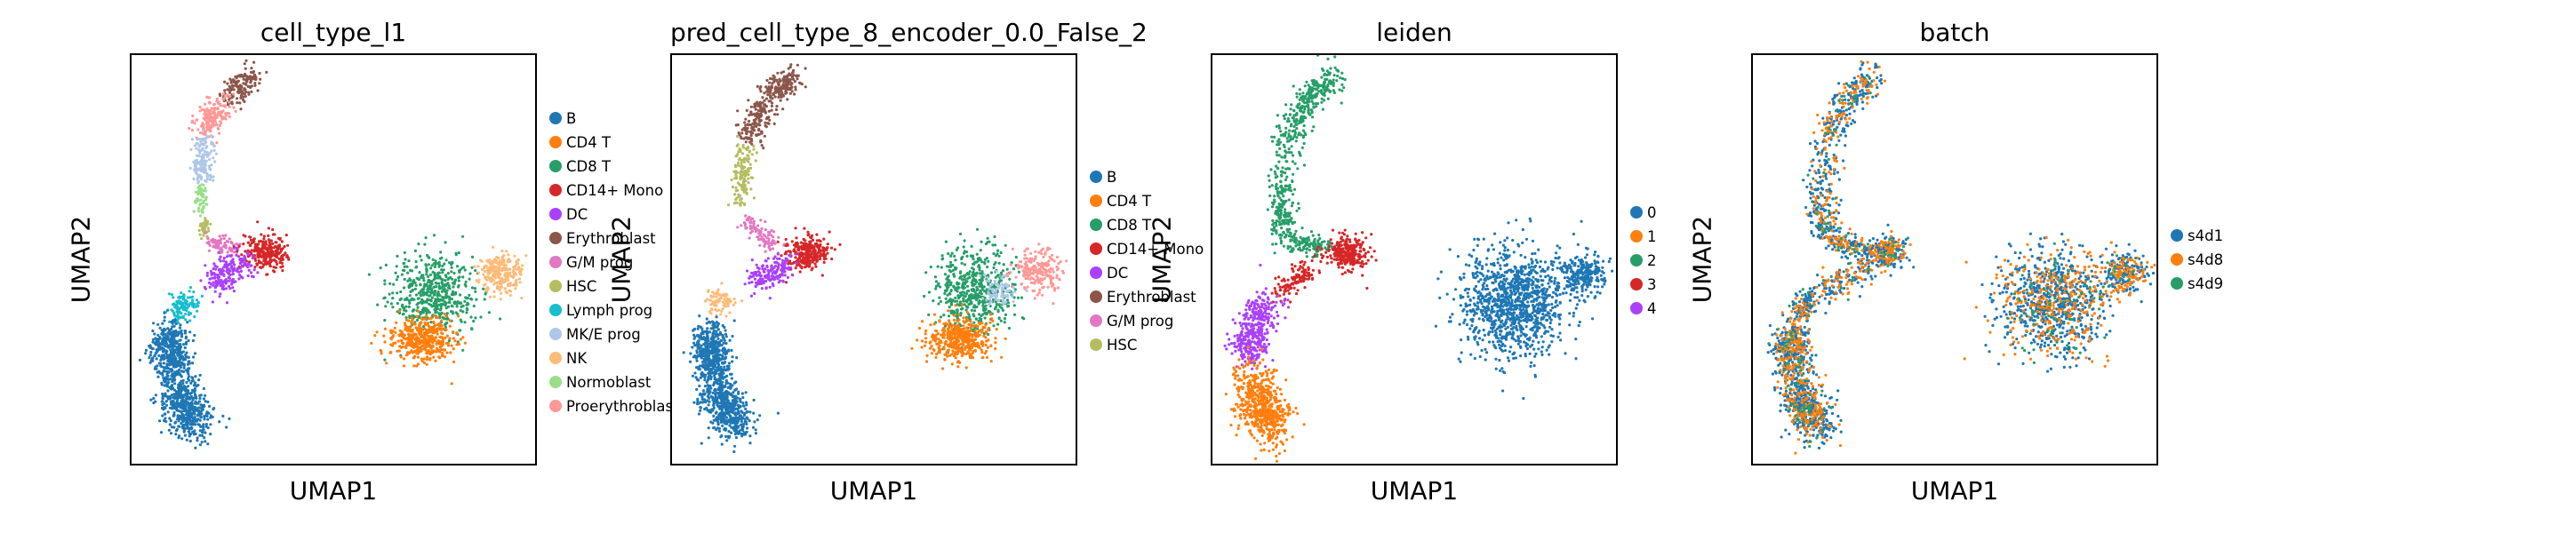  Describe the element at coordinates (736, 408) in the screenshot. I see `point-group` at that location.